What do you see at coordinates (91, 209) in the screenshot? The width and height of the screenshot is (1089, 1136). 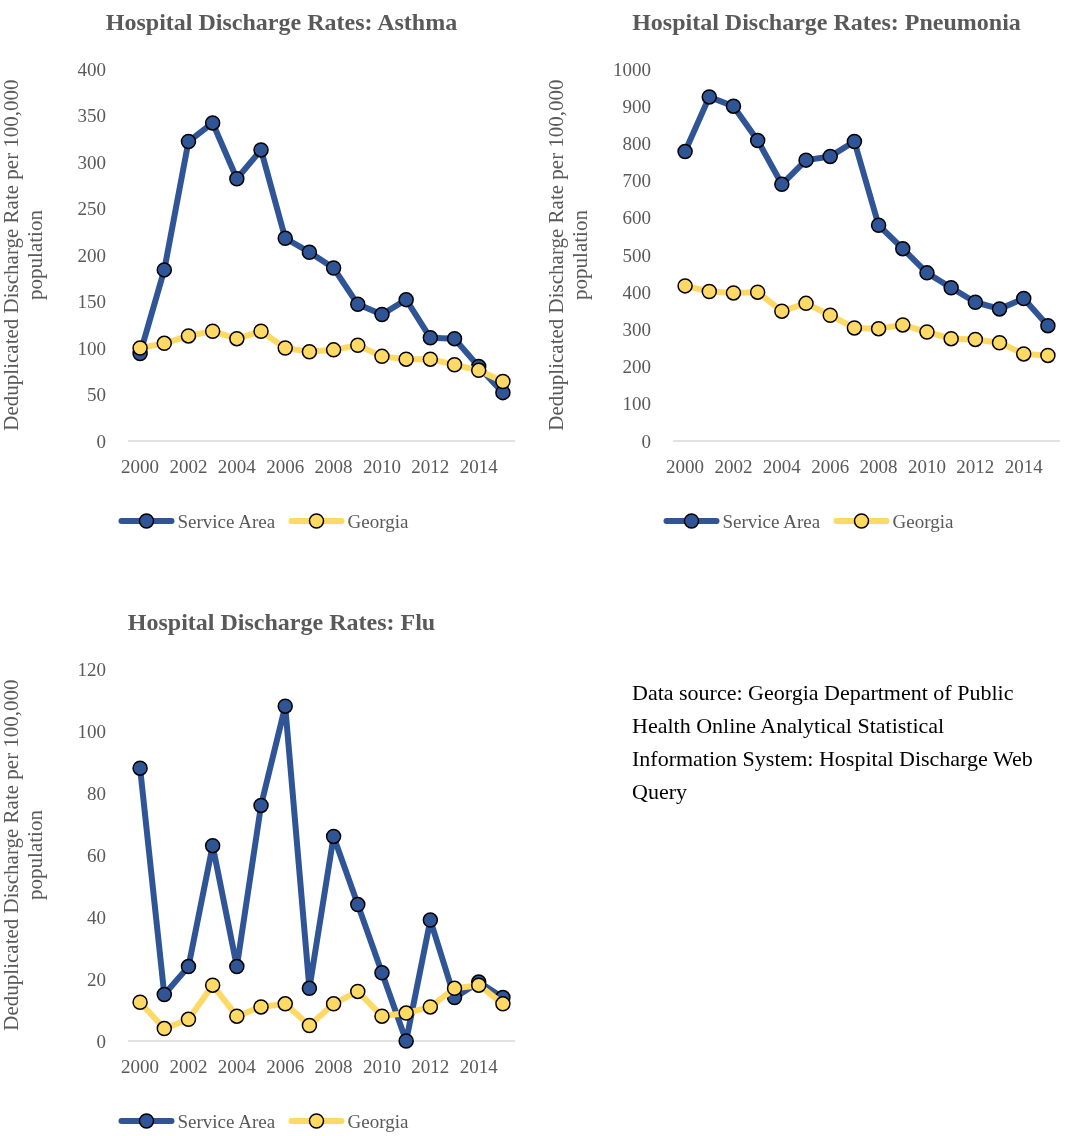 I see `y-tick-label: 250` at bounding box center [91, 209].